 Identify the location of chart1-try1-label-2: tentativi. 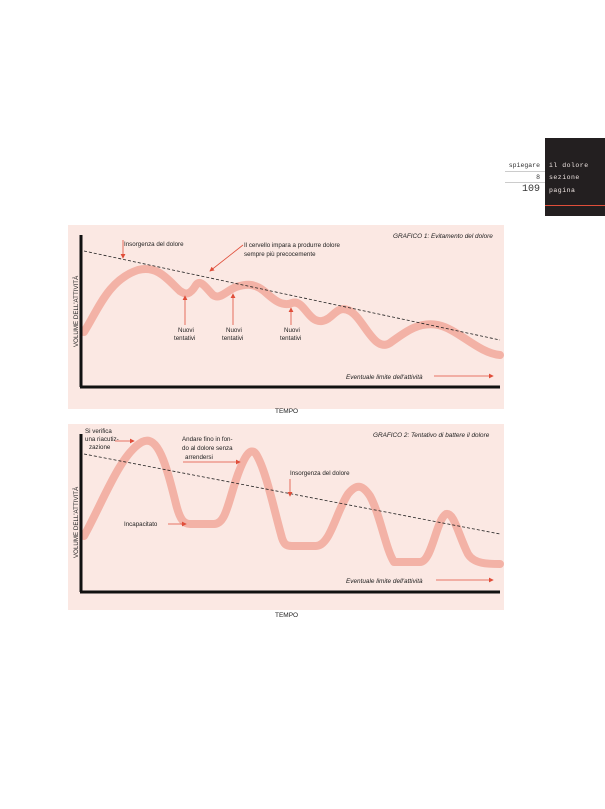
(184, 338).